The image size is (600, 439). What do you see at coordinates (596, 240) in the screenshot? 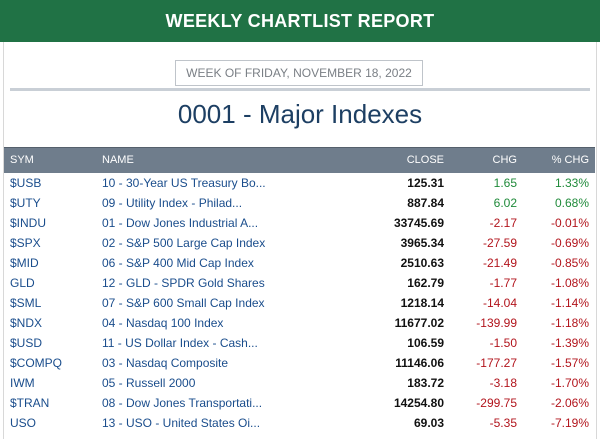
I see `right-border` at bounding box center [596, 240].